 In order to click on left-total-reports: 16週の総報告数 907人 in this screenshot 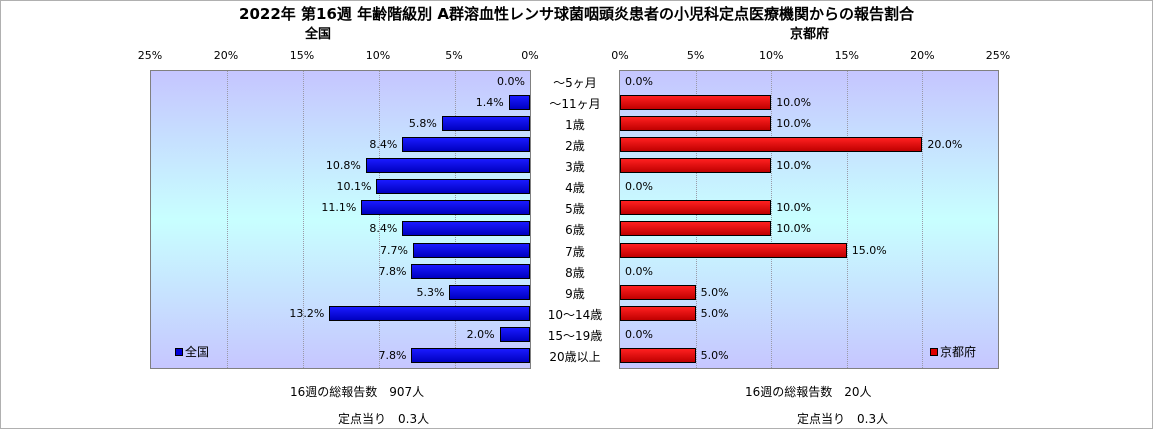, I will do `click(357, 392)`.